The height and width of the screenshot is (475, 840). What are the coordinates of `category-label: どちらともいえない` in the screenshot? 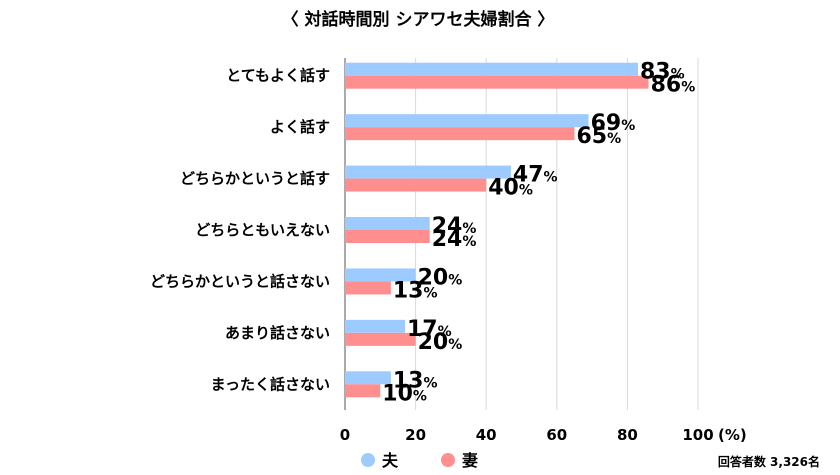 It's located at (262, 230).